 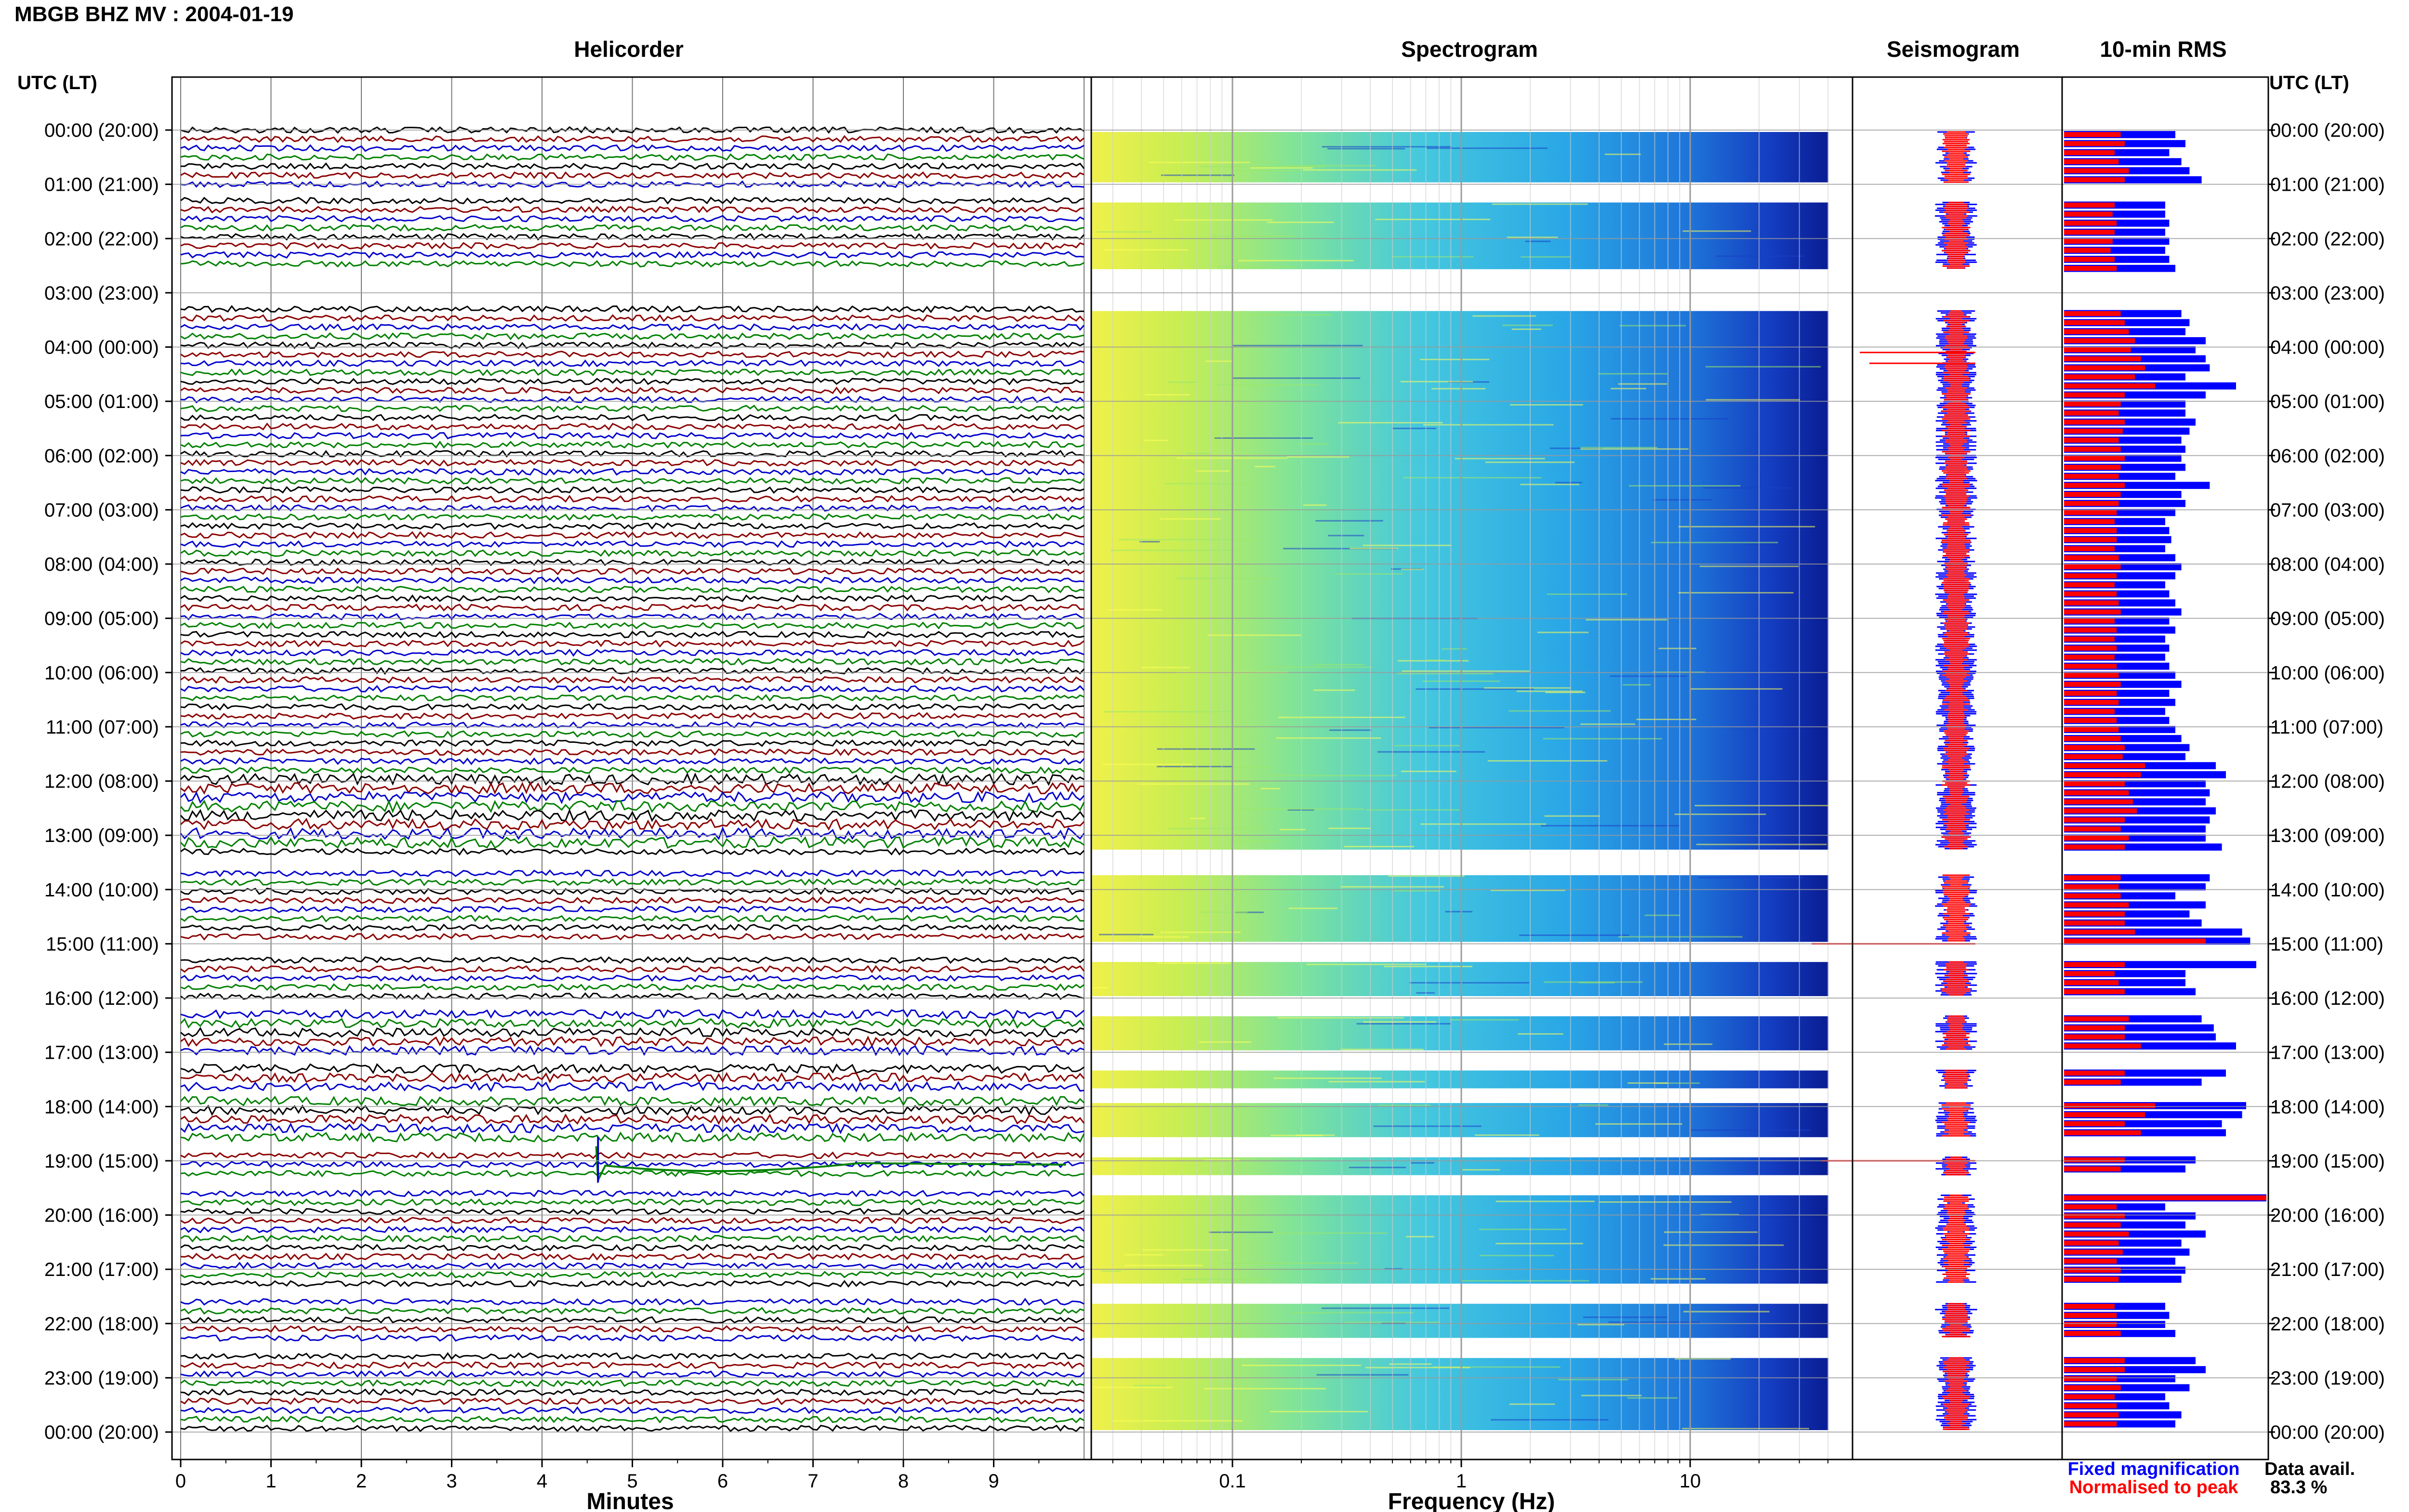 I want to click on hour-label-left: 08:00 (04:00), so click(x=101, y=564).